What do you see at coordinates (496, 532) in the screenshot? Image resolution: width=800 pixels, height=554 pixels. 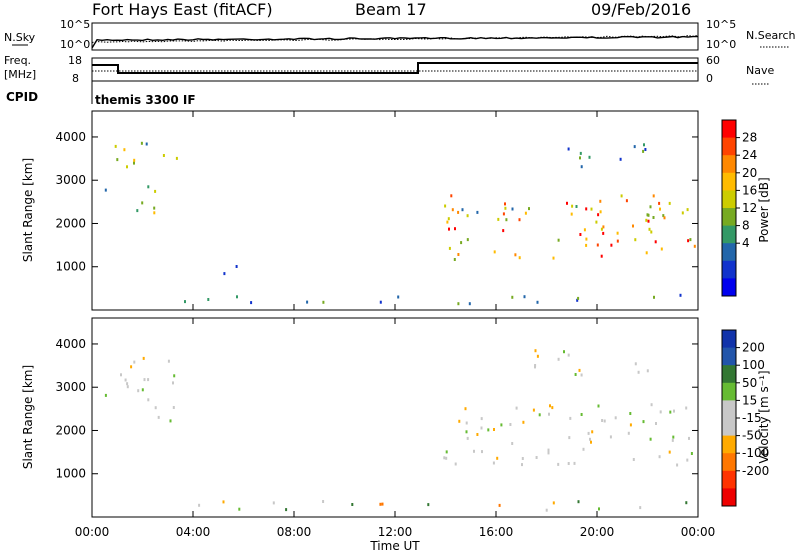 I see `x-tick-label: 16:00` at bounding box center [496, 532].